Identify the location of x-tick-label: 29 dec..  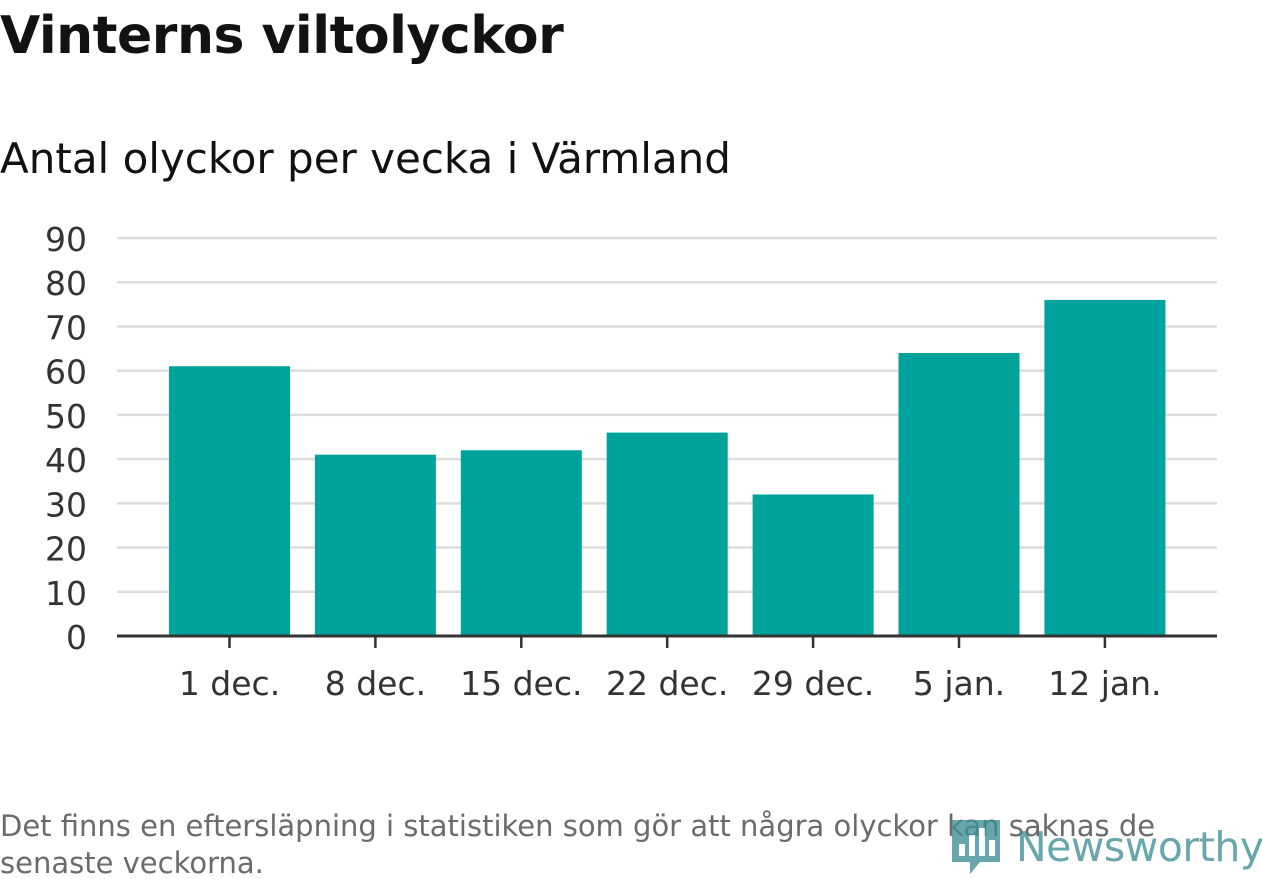
(813, 683).